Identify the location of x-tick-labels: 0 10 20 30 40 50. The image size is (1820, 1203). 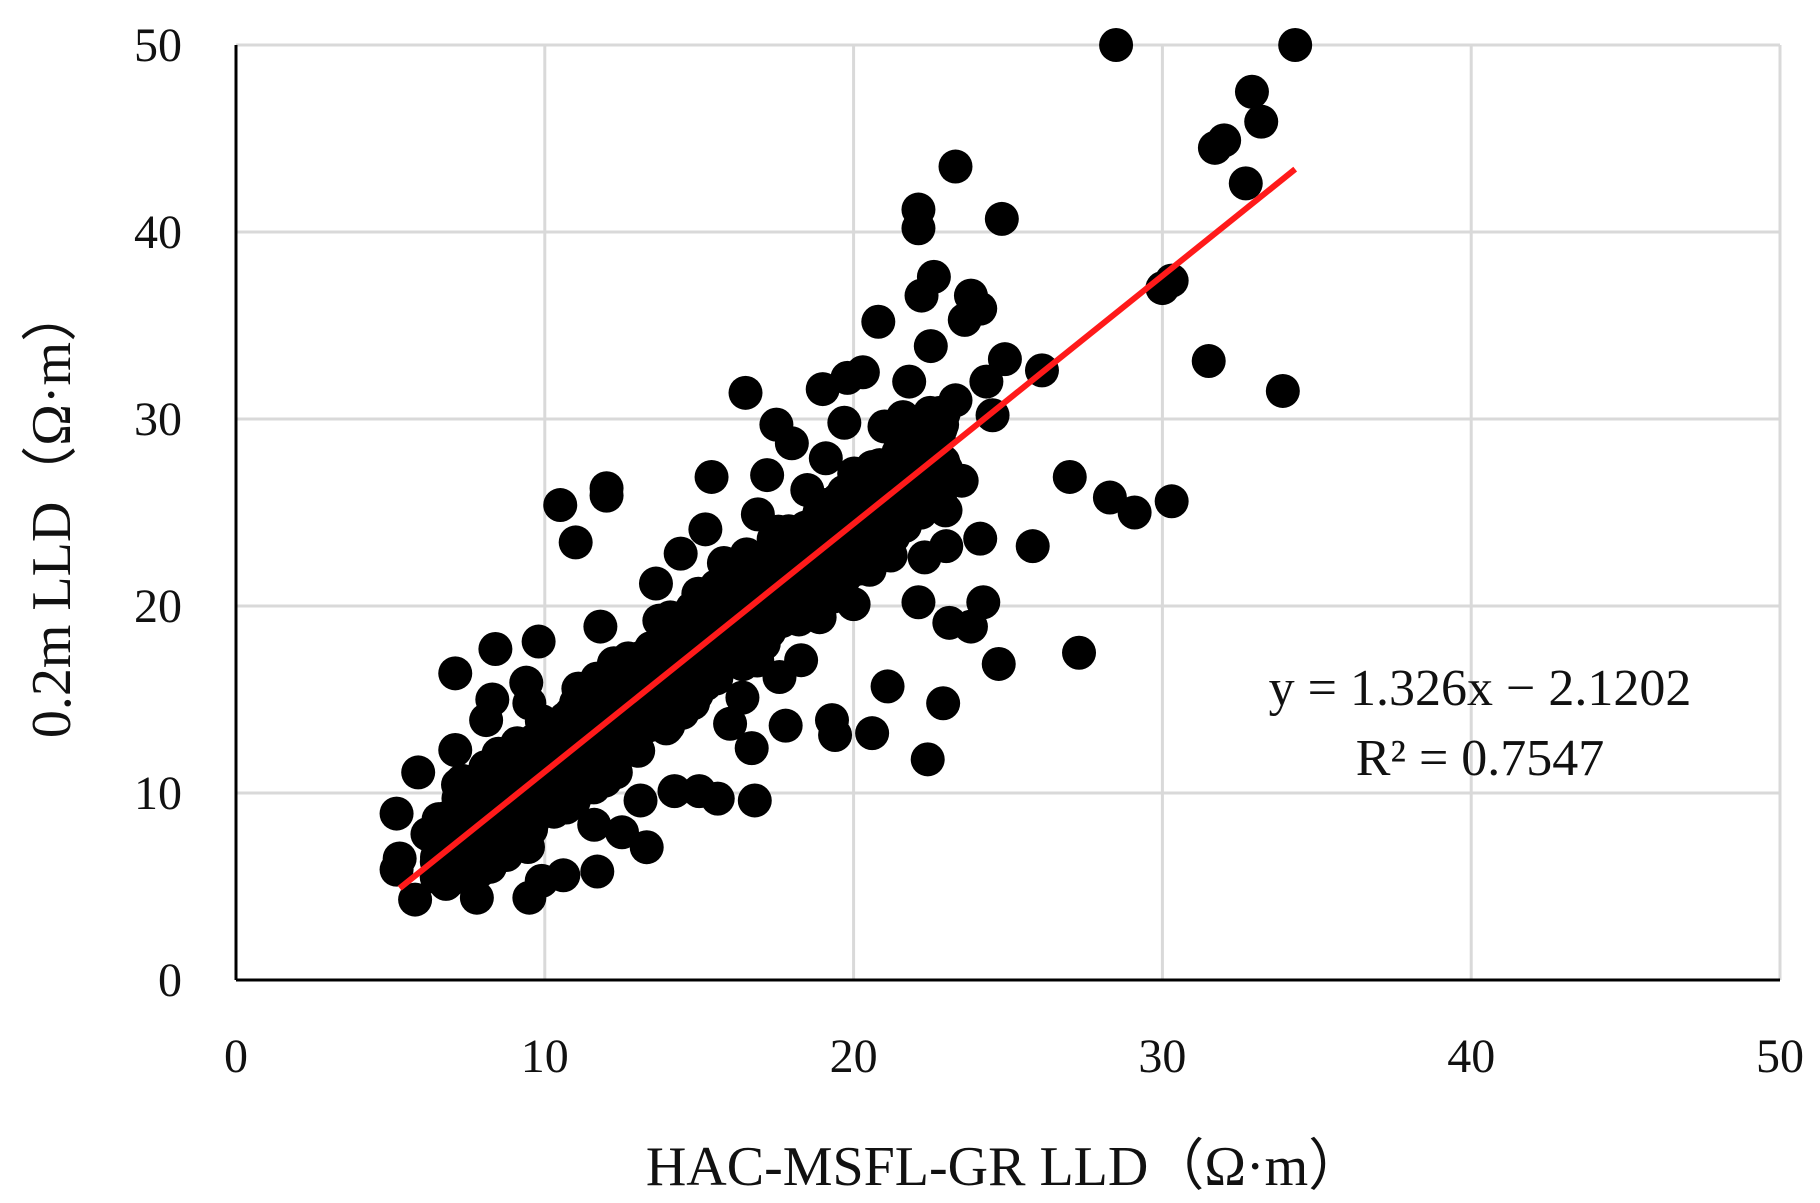
(1014, 1056).